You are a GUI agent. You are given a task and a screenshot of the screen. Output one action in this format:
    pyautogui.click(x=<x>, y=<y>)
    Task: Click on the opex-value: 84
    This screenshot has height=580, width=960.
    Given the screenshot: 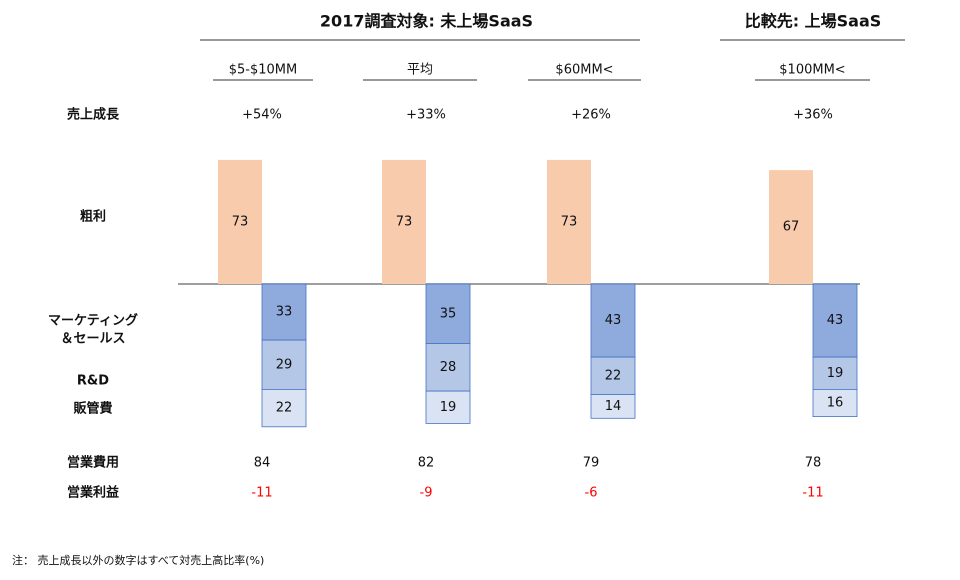 What is the action you would take?
    pyautogui.click(x=262, y=463)
    